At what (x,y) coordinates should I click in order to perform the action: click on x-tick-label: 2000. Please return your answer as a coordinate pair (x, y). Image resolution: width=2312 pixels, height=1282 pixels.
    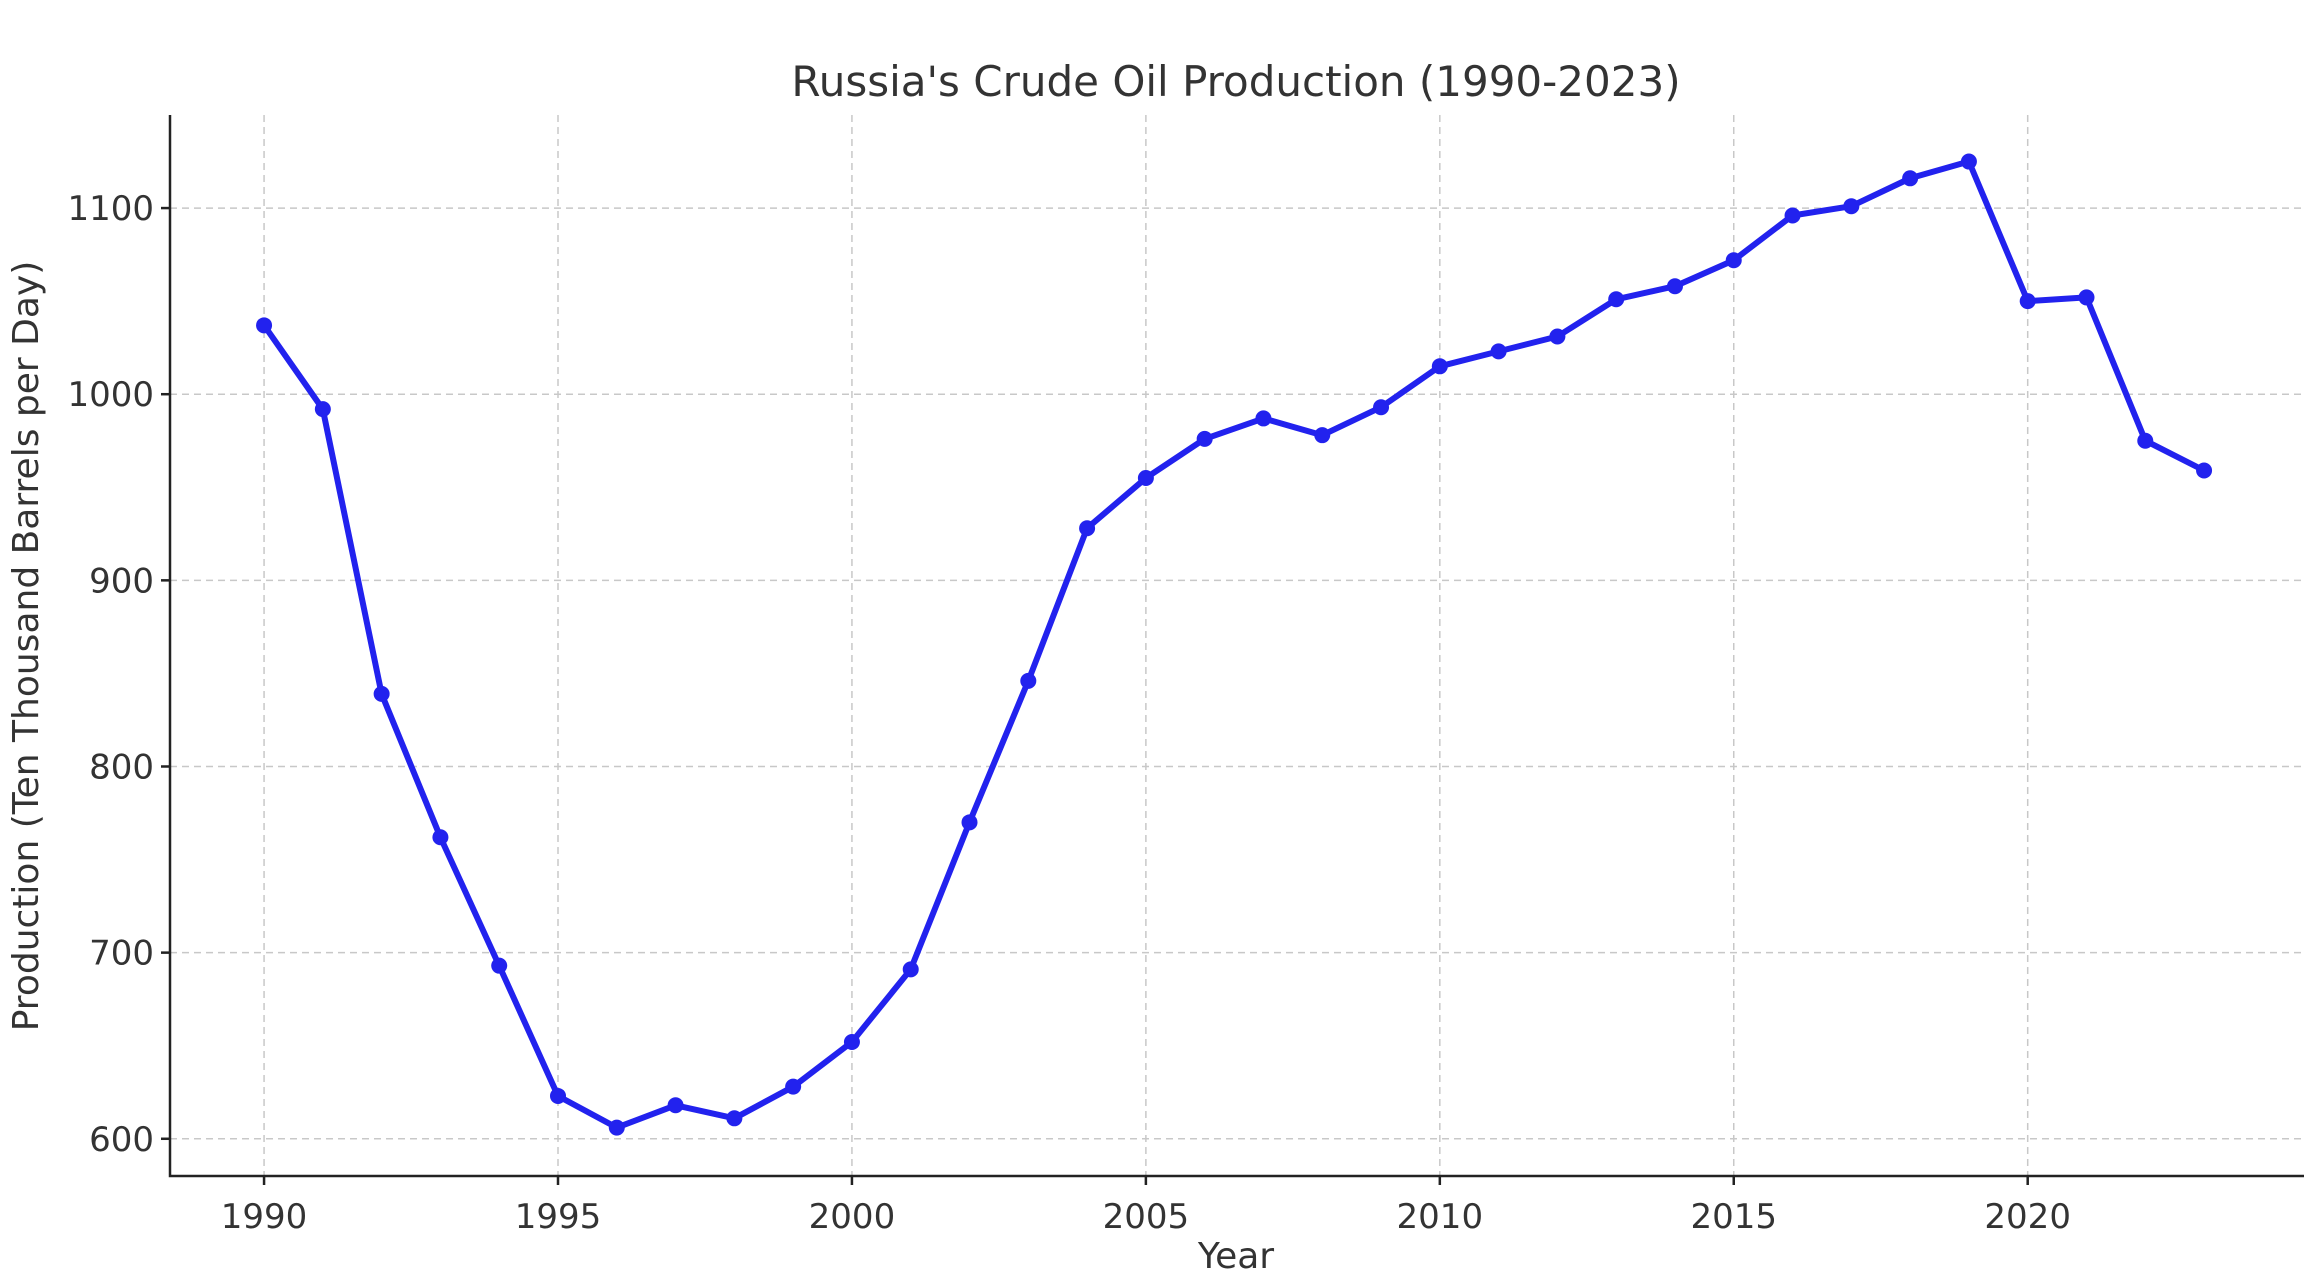
    Looking at the image, I should click on (852, 1217).